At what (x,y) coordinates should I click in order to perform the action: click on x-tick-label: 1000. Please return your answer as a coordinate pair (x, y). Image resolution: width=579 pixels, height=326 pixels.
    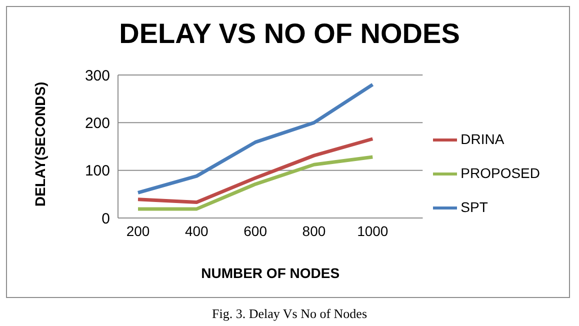
    Looking at the image, I should click on (372, 230).